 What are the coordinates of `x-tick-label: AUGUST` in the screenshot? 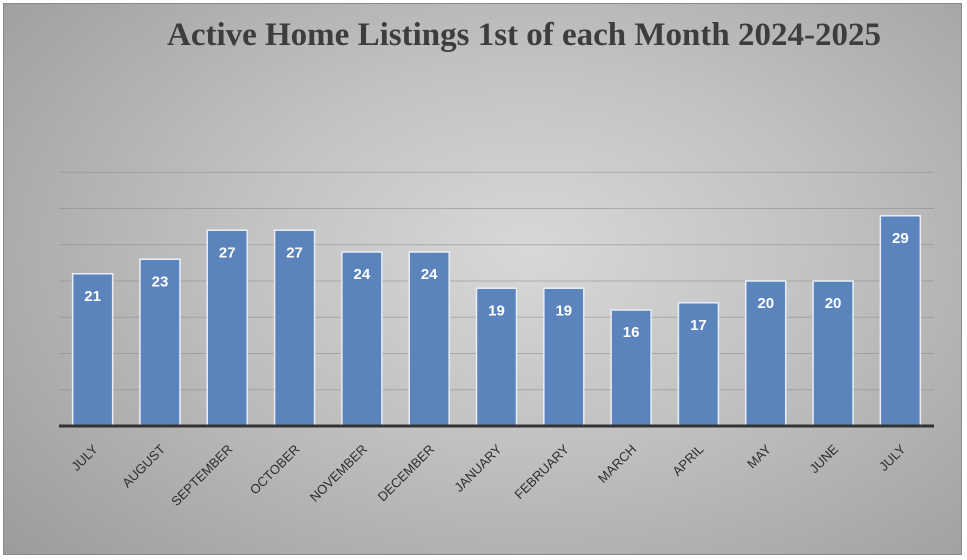 It's located at (143, 465).